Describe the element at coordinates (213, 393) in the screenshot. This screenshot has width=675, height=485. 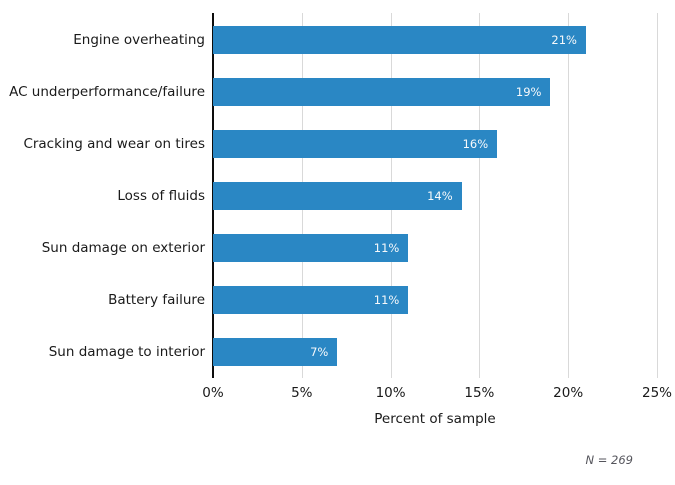
I see `x-tick-label: 0%` at that location.